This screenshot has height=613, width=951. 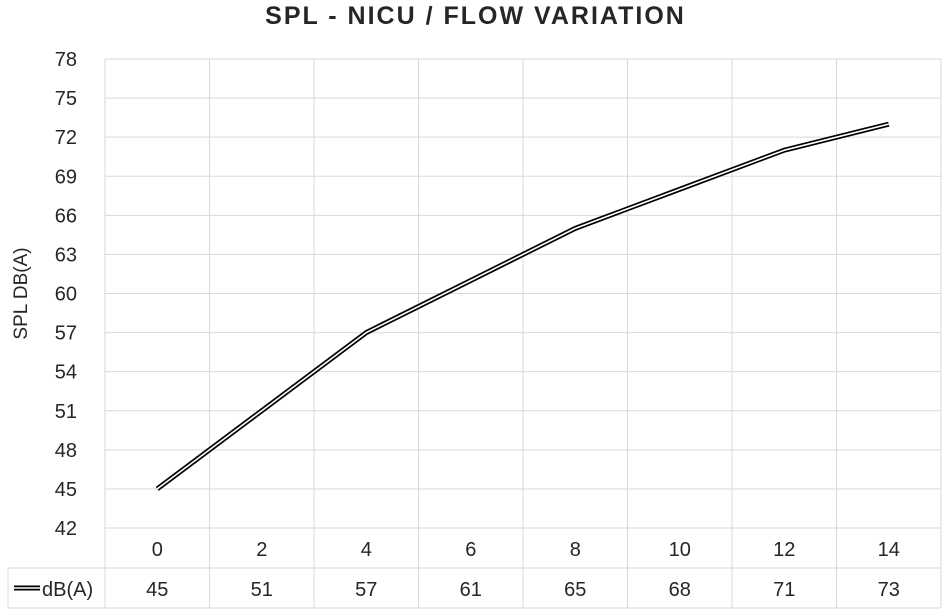 What do you see at coordinates (66, 412) in the screenshot?
I see `y-tick-label: 51` at bounding box center [66, 412].